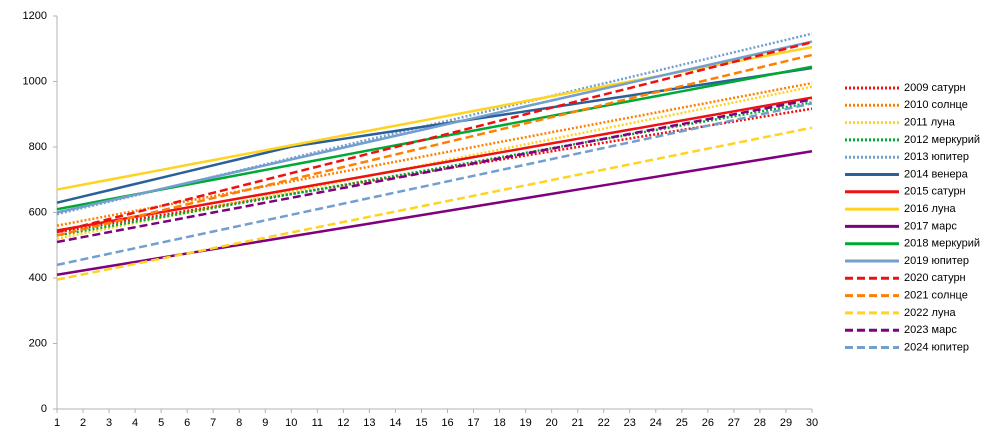 This screenshot has height=442, width=1000. I want to click on legend-label: 2015 сатурн, so click(935, 192).